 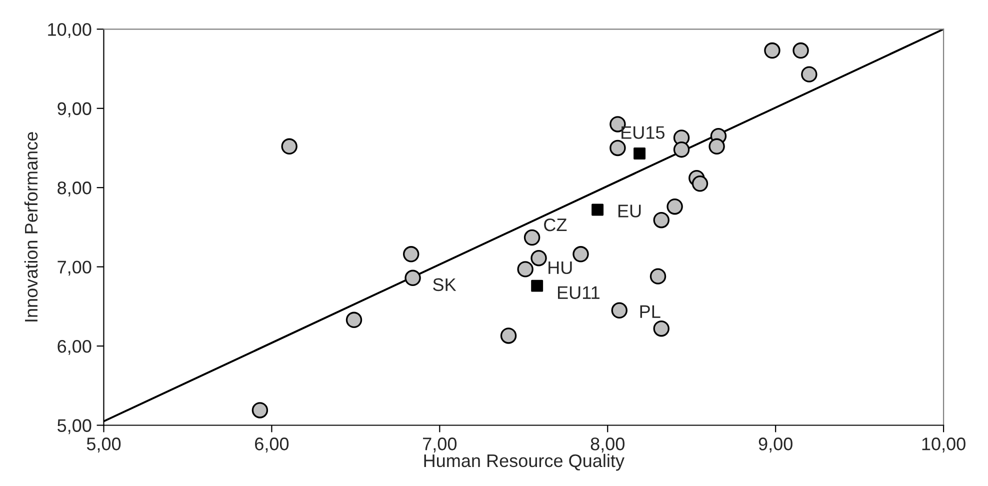 I want to click on annotation: PL, so click(x=650, y=311).